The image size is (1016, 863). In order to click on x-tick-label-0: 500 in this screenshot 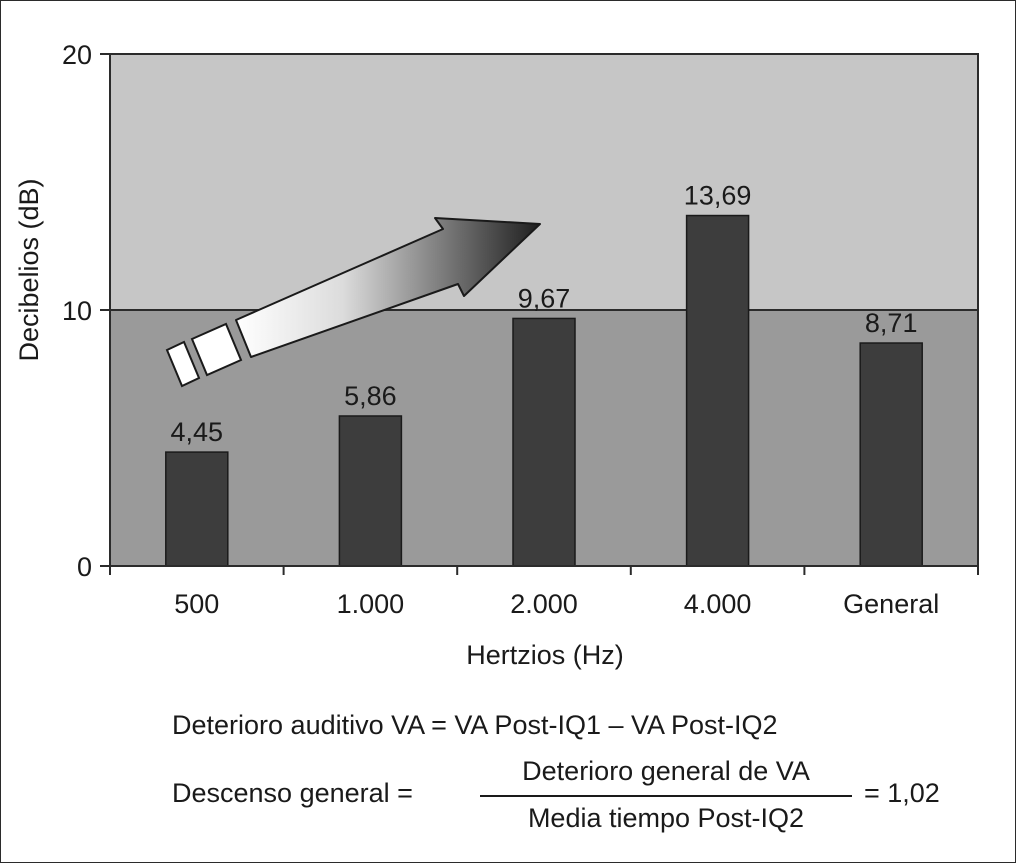, I will do `click(196, 604)`.